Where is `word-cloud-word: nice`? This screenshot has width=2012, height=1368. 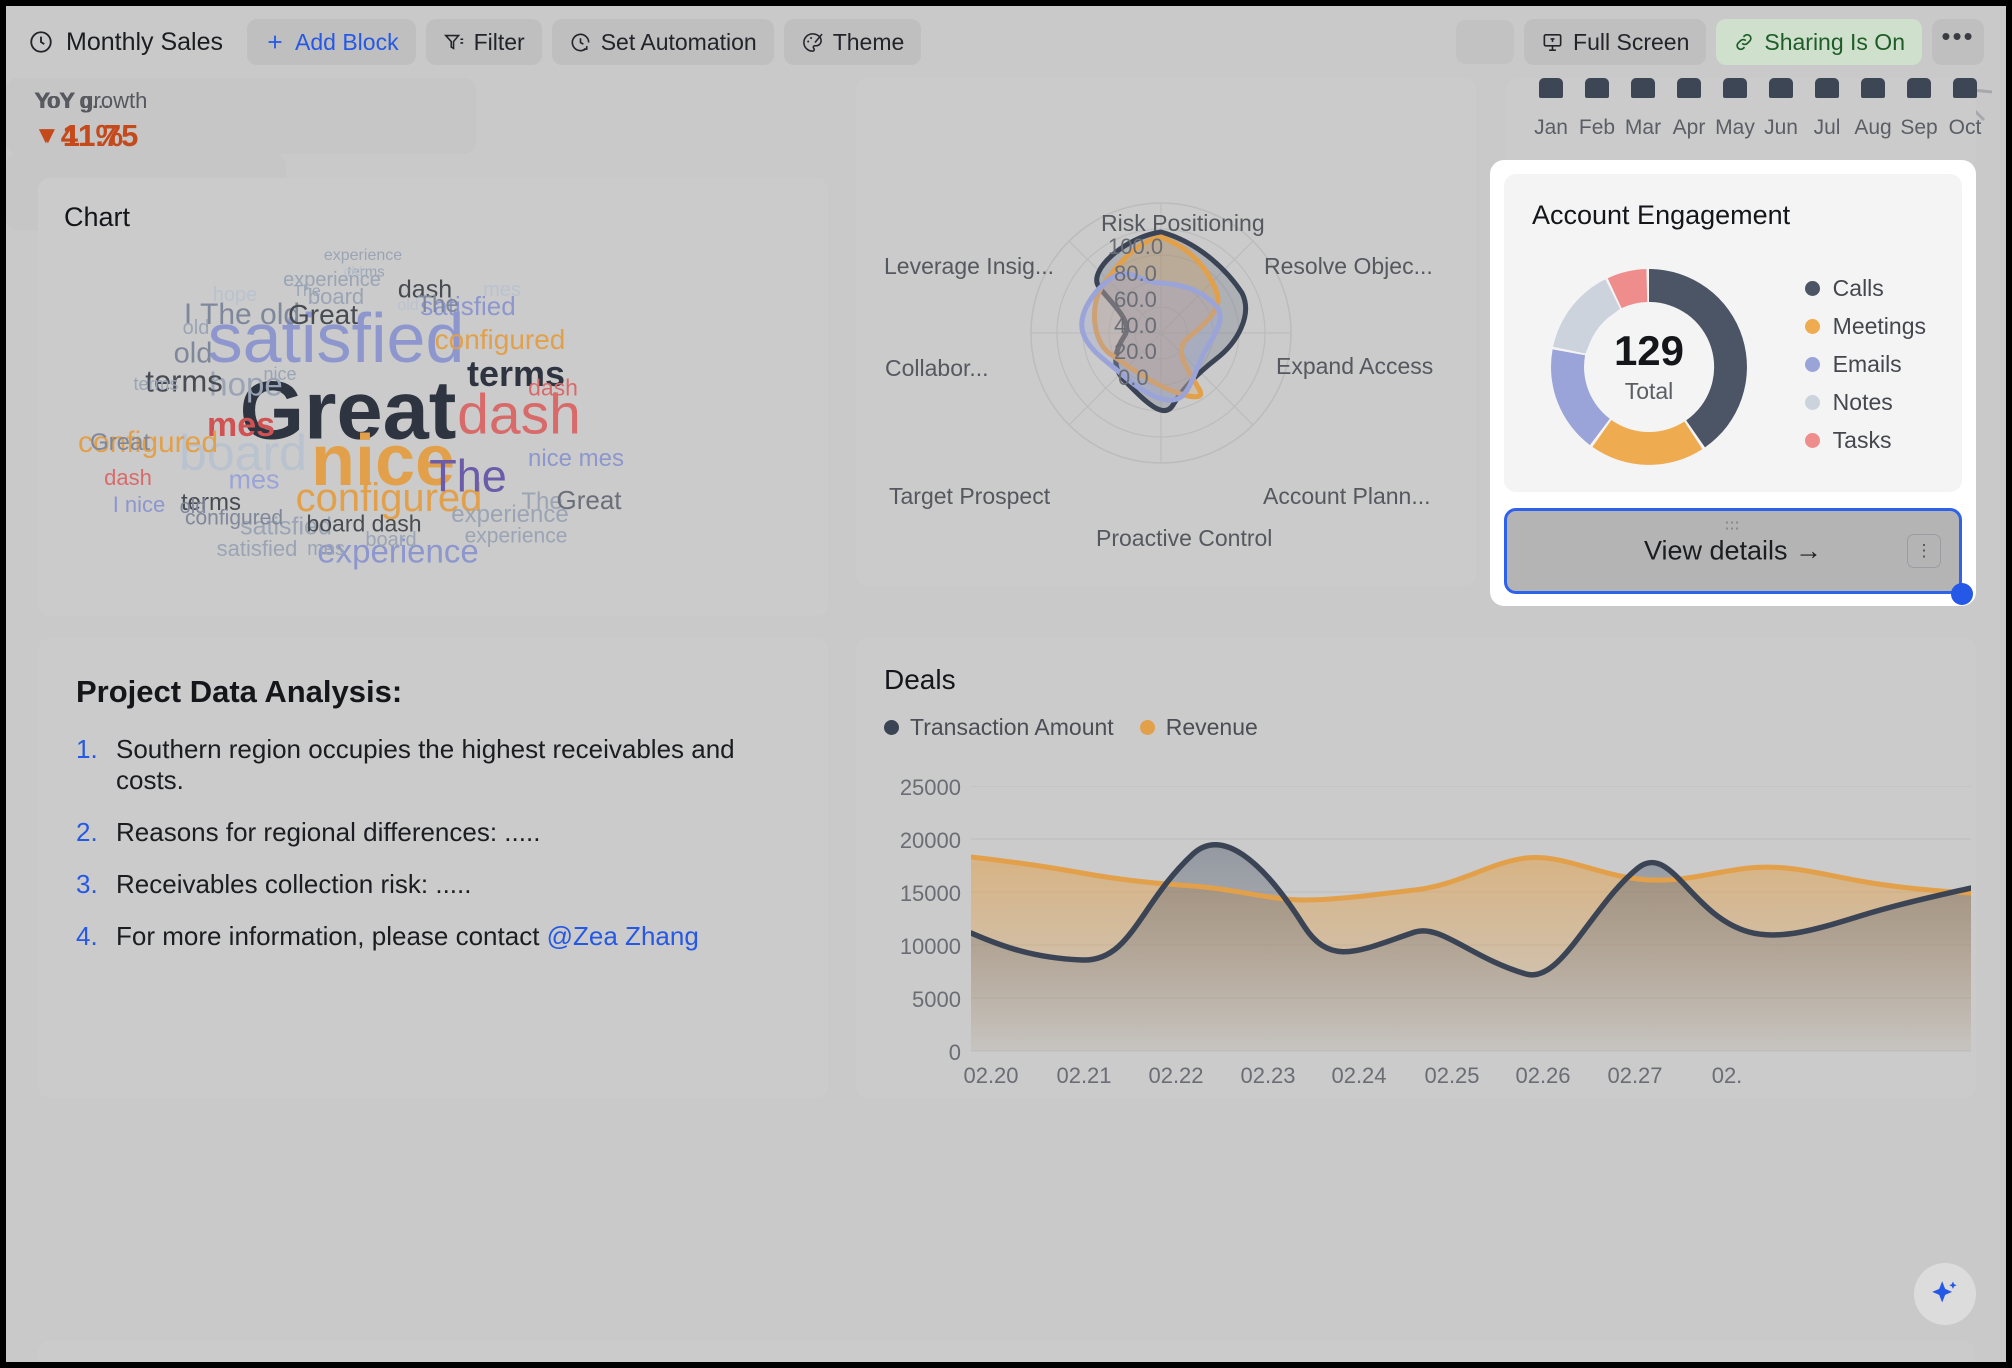 word-cloud-word: nice is located at coordinates (280, 374).